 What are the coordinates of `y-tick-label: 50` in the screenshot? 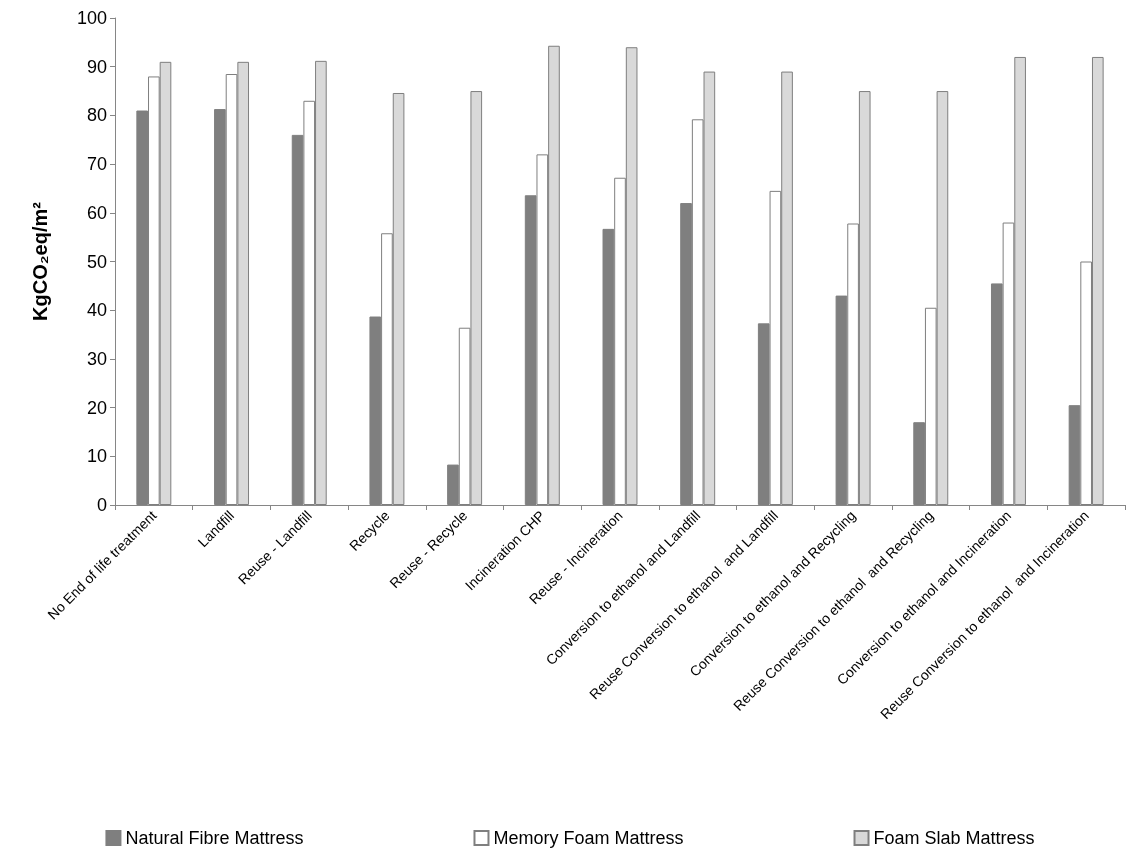 It's located at (96, 261).